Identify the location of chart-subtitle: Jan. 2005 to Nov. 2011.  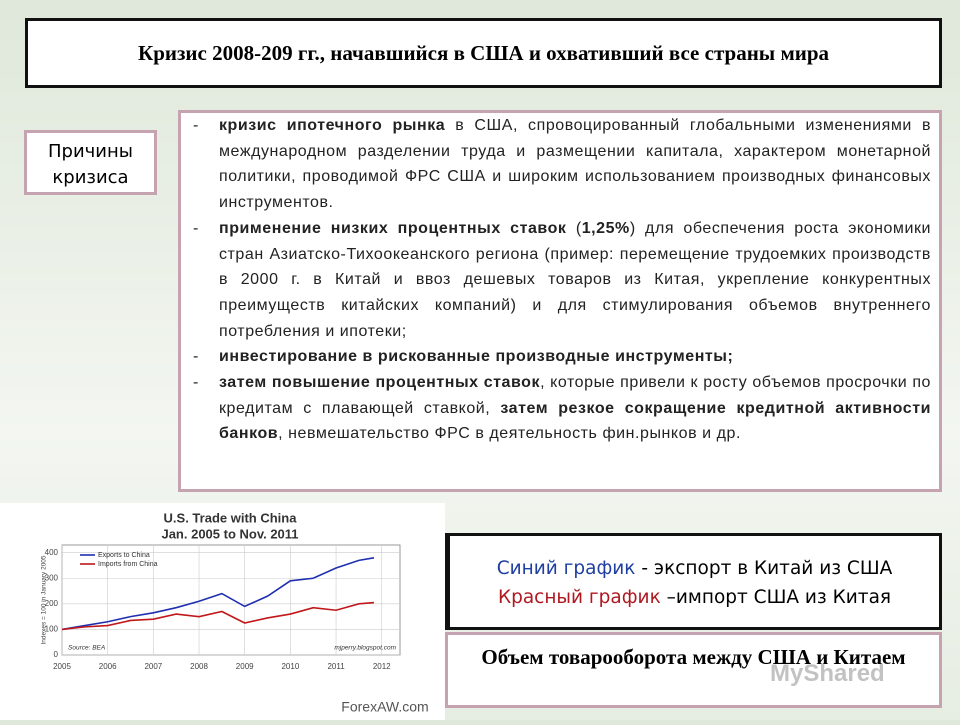
(229, 533).